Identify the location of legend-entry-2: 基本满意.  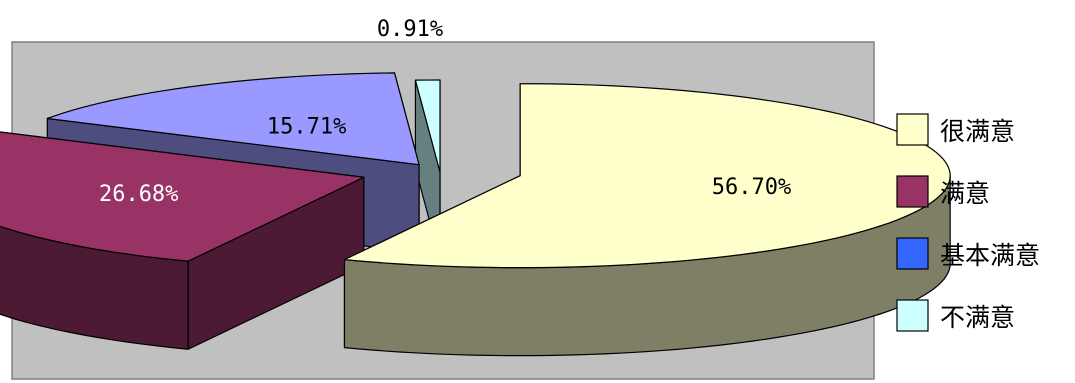
(968, 253).